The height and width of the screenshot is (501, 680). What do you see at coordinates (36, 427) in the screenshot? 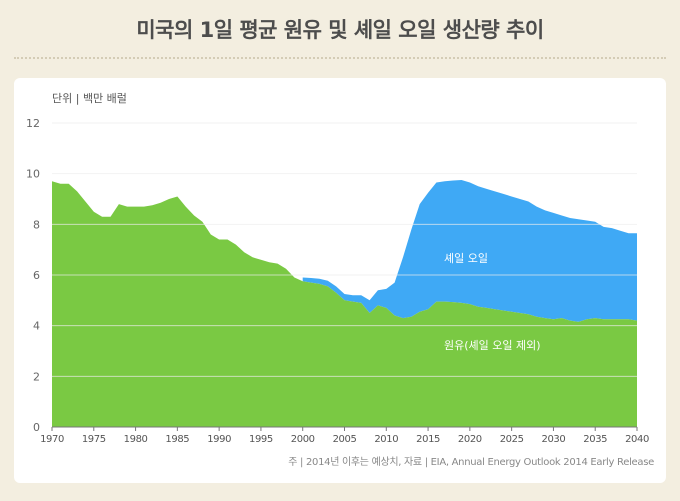
I see `y-tick-label-0: 0` at bounding box center [36, 427].